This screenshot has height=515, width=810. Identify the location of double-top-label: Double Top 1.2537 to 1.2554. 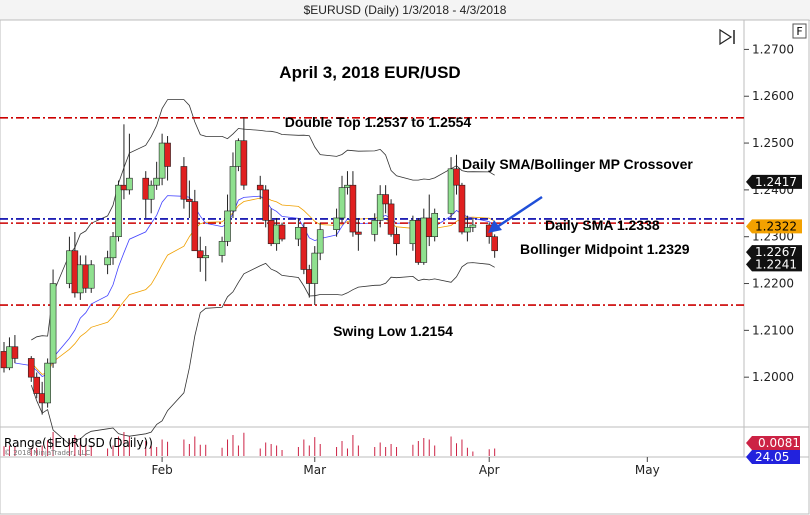
(378, 122).